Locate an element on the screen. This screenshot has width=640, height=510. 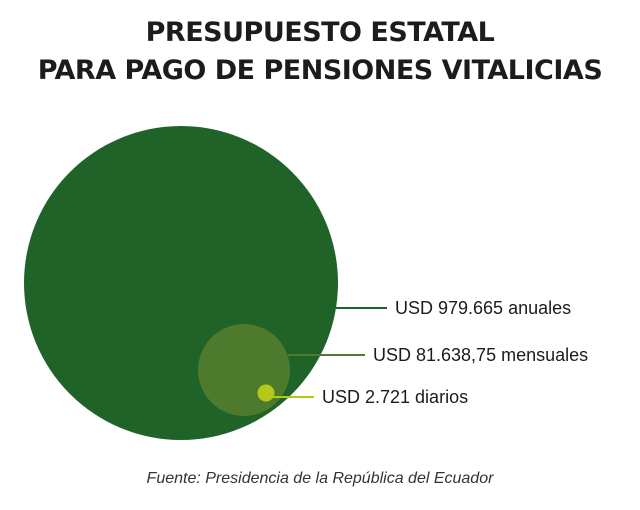
label-daily: USD 2.721 diarios is located at coordinates (395, 397).